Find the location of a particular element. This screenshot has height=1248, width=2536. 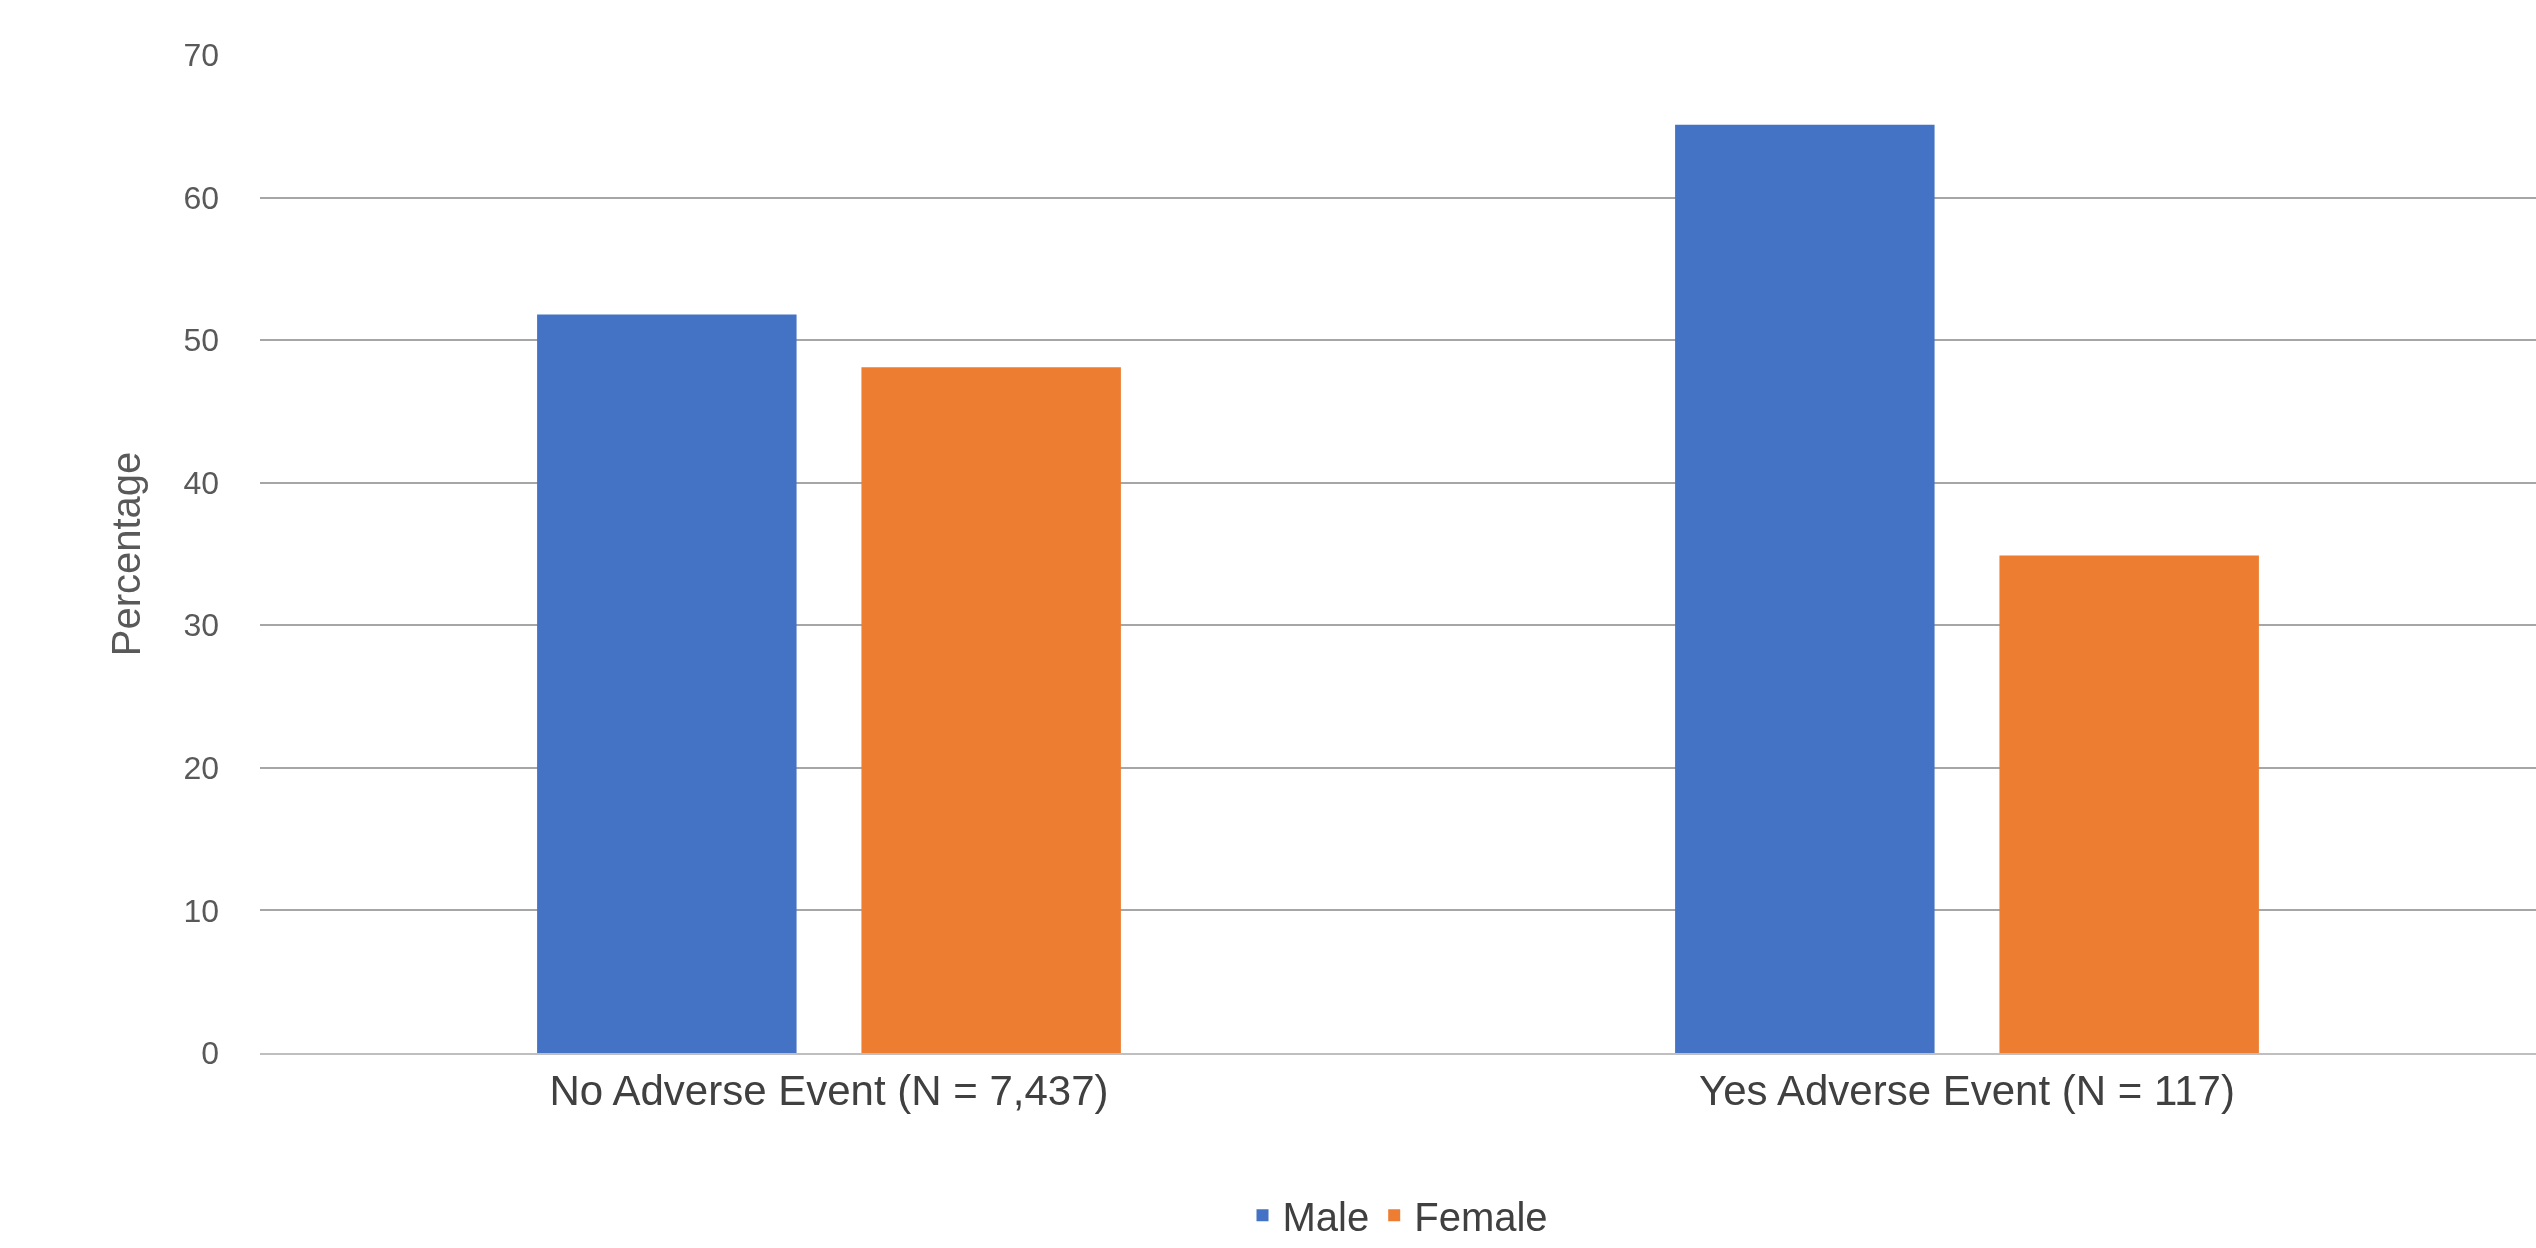

y-tick-label: 70 is located at coordinates (201, 55).